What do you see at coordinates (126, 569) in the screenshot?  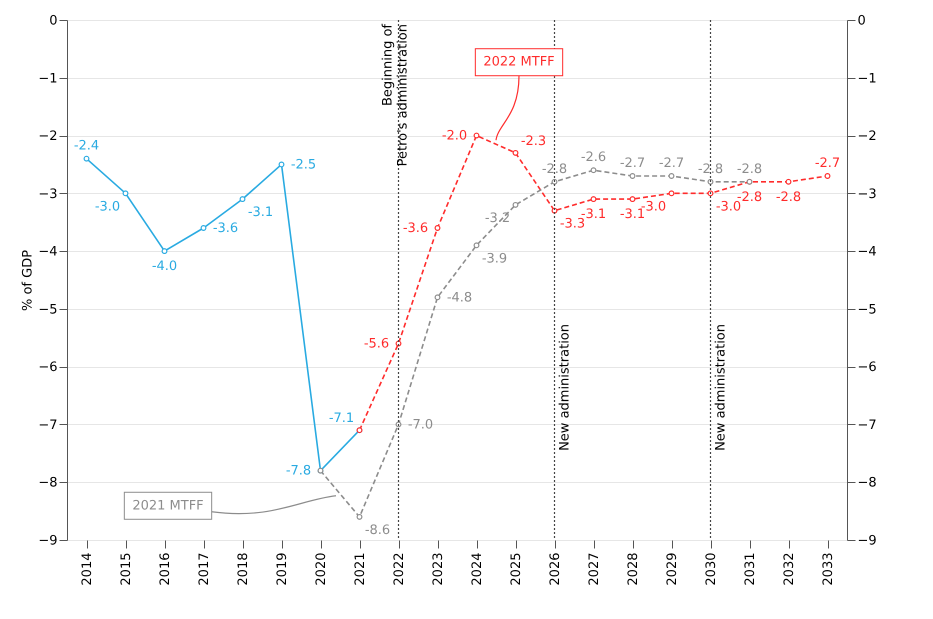 I see `x-tick-label: 2015` at bounding box center [126, 569].